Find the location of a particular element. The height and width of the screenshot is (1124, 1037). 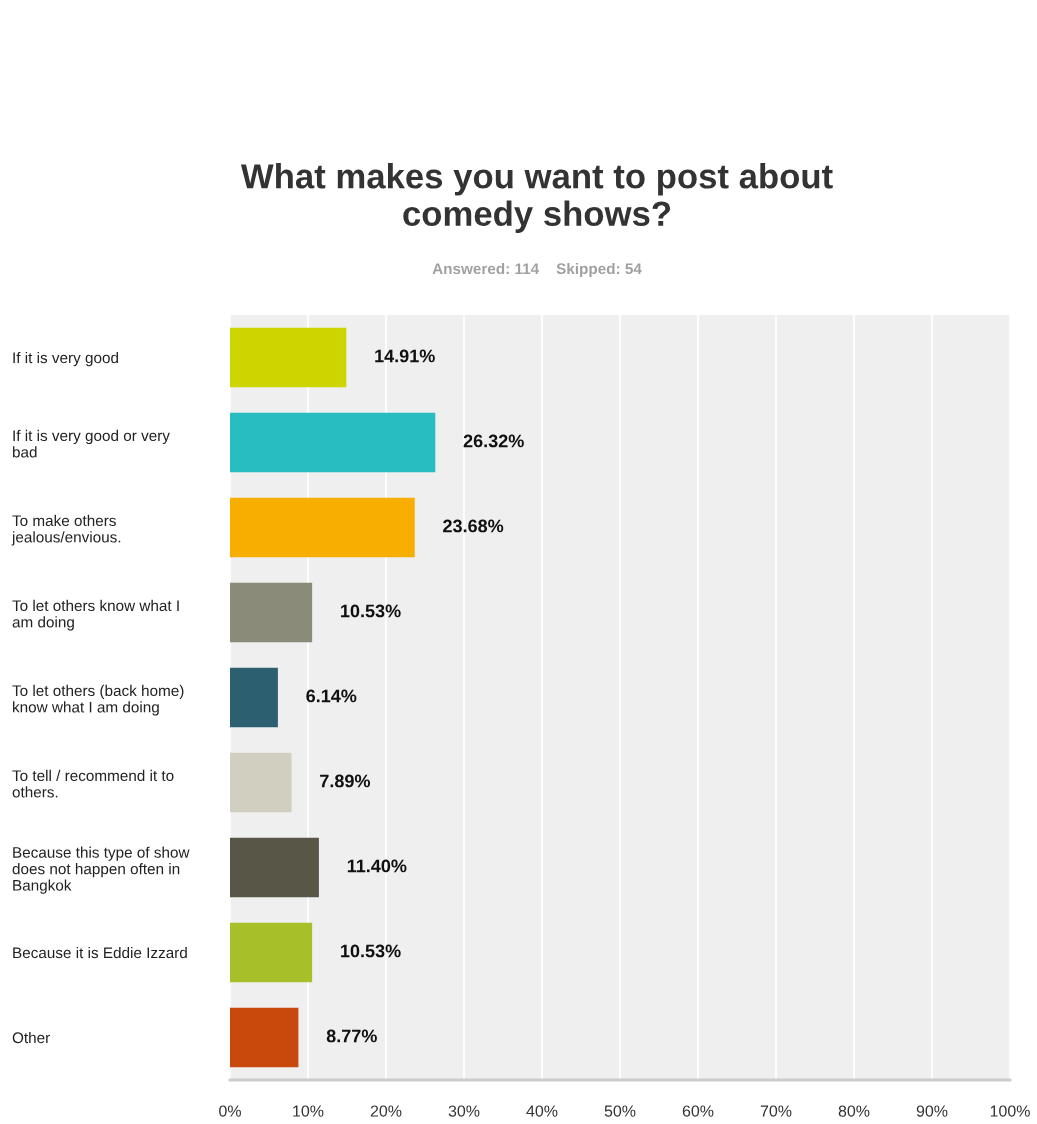

y-tick-label: If it is very good or very bad is located at coordinates (91, 443).